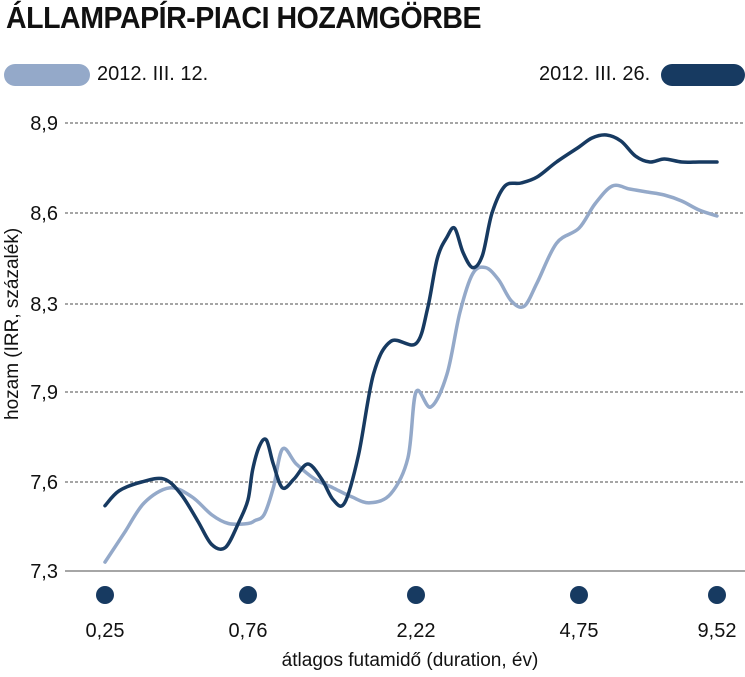 This screenshot has height=677, width=745. I want to click on legend-label-series1: 2012. III. 12., so click(153, 74).